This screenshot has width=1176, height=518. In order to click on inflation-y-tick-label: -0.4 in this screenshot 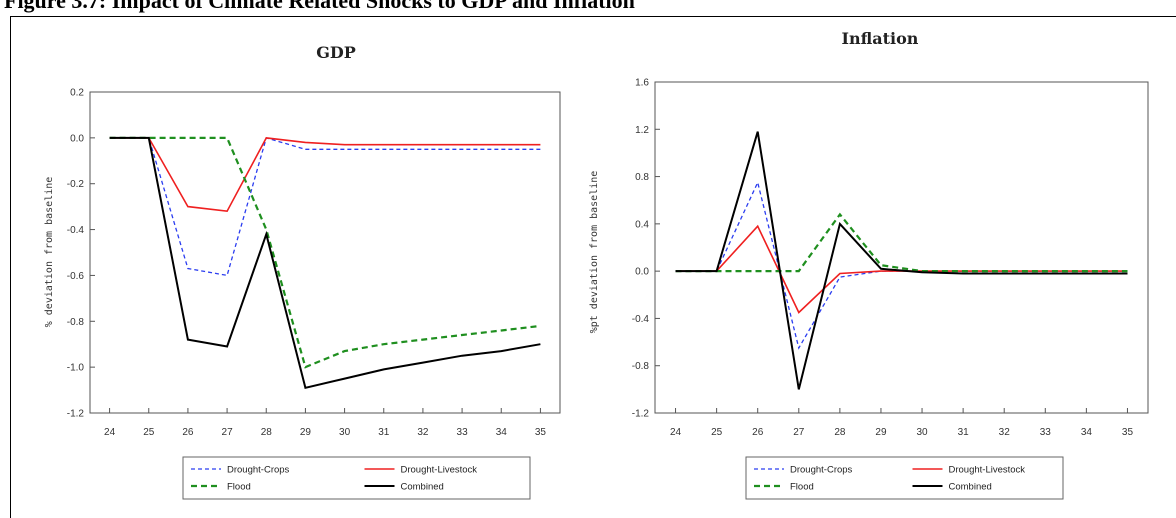, I will do `click(641, 319)`.